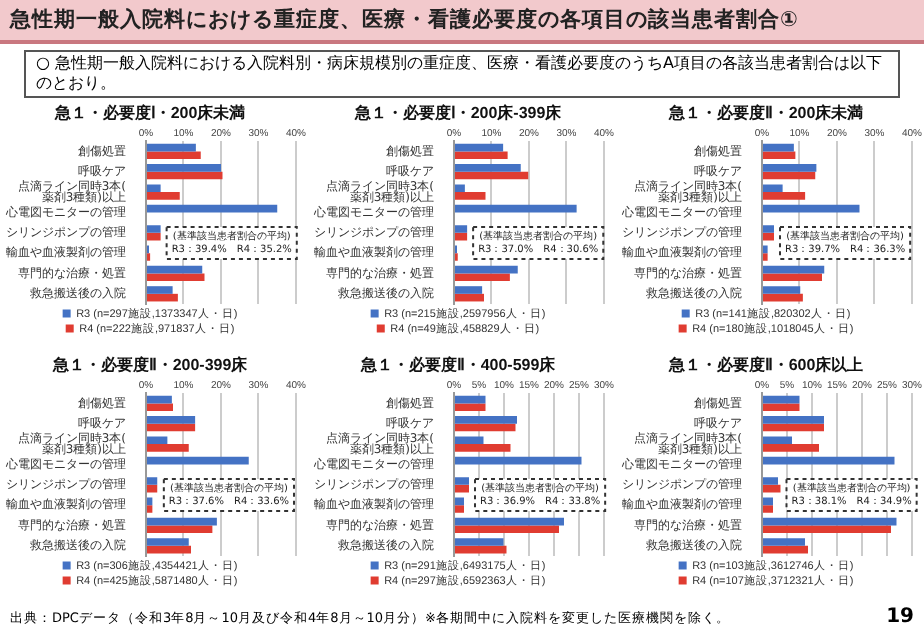  Describe the element at coordinates (462, 22) in the screenshot. I see `text: 急性期一般入院料における重症度、医療・看護必要度の各項目の該当患者割合①` at that location.